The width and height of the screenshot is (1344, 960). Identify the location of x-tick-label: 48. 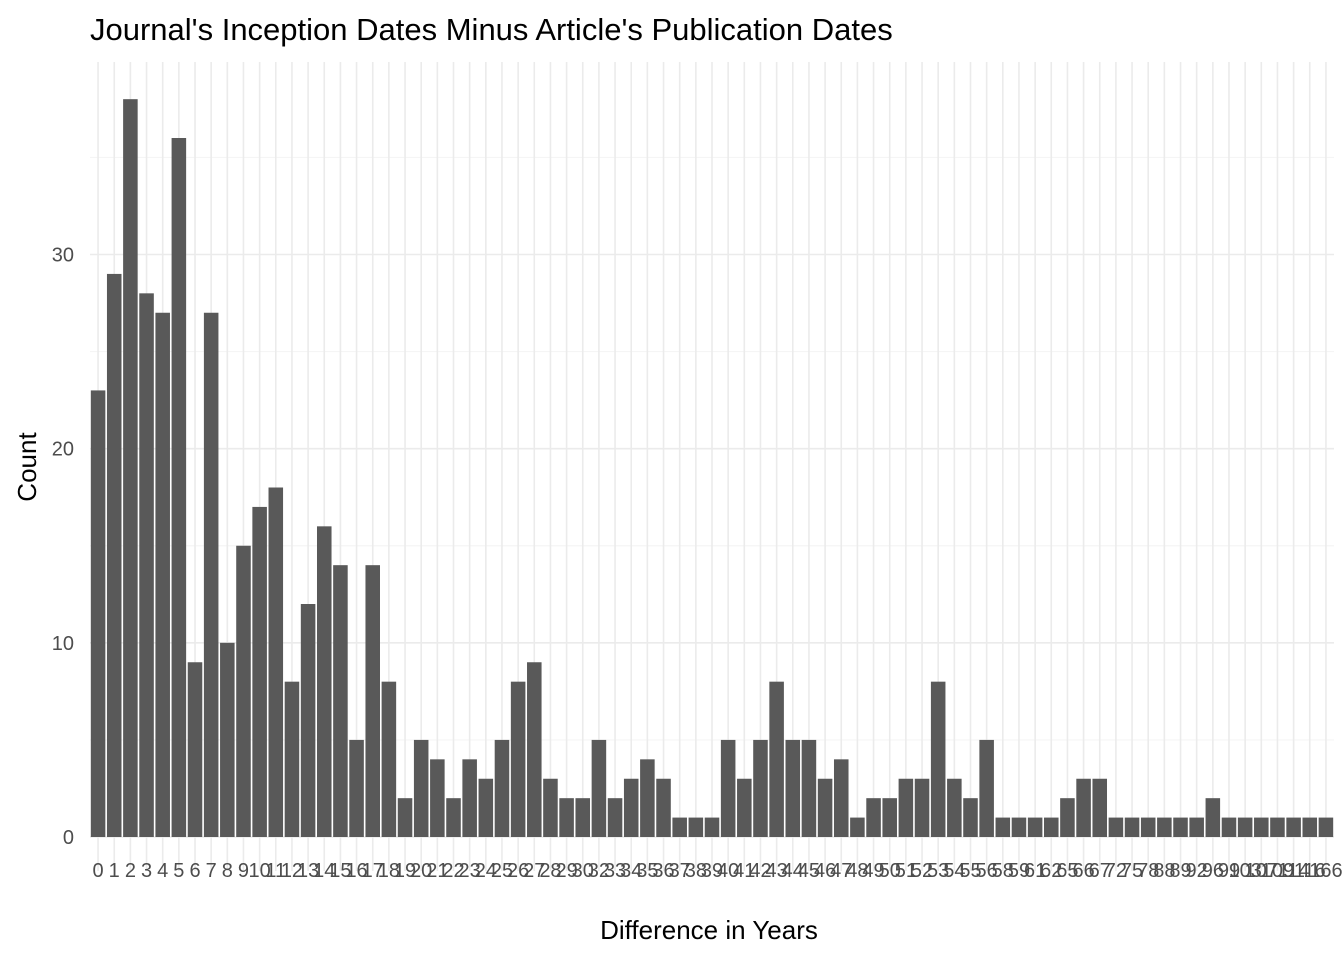
(857, 871).